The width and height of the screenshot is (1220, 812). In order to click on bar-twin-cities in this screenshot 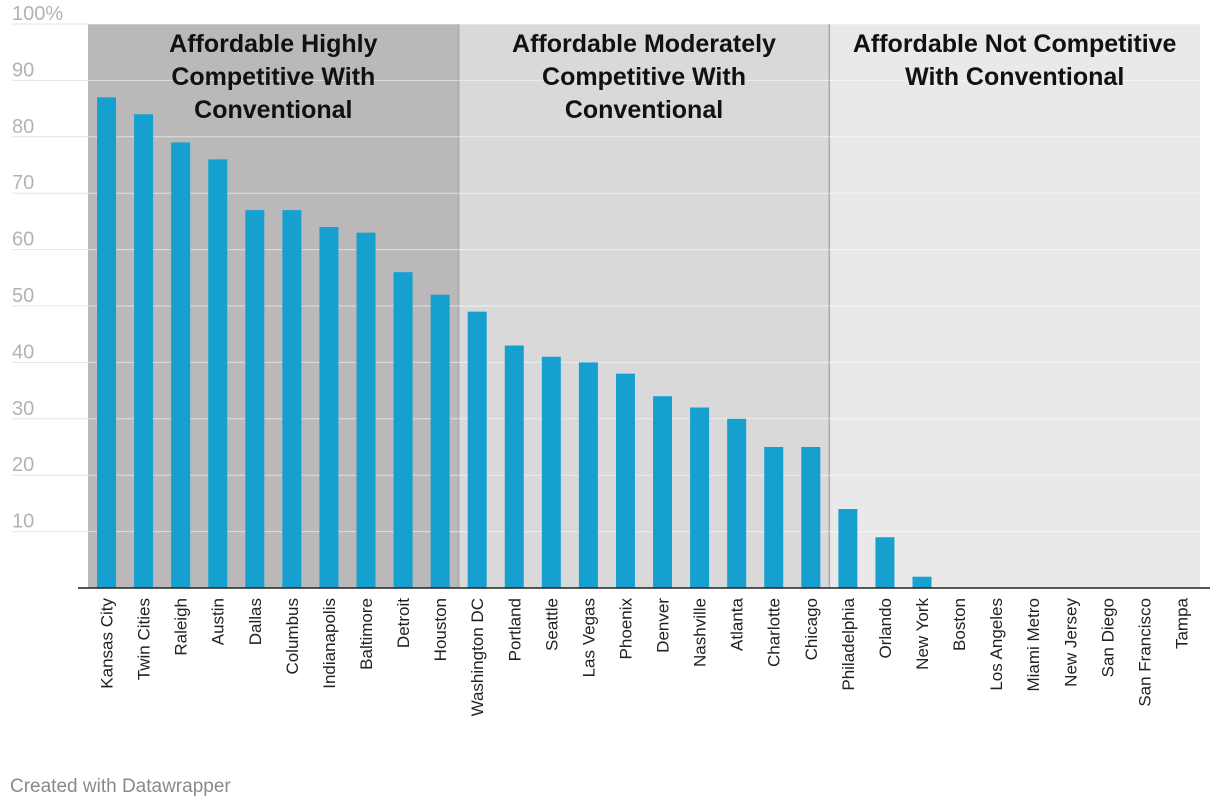, I will do `click(144, 351)`.